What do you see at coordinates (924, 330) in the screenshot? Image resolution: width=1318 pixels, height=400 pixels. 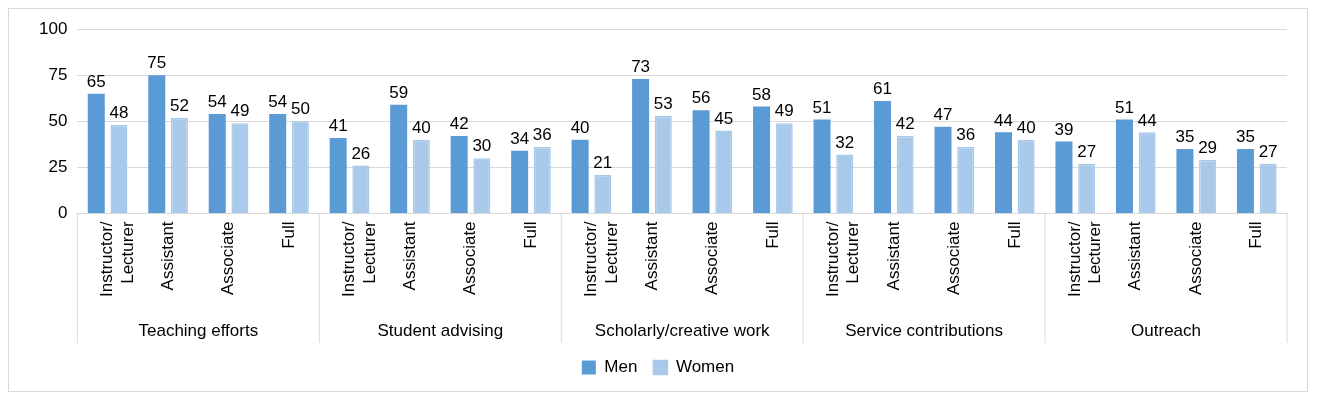 I see `text: Service contributions` at bounding box center [924, 330].